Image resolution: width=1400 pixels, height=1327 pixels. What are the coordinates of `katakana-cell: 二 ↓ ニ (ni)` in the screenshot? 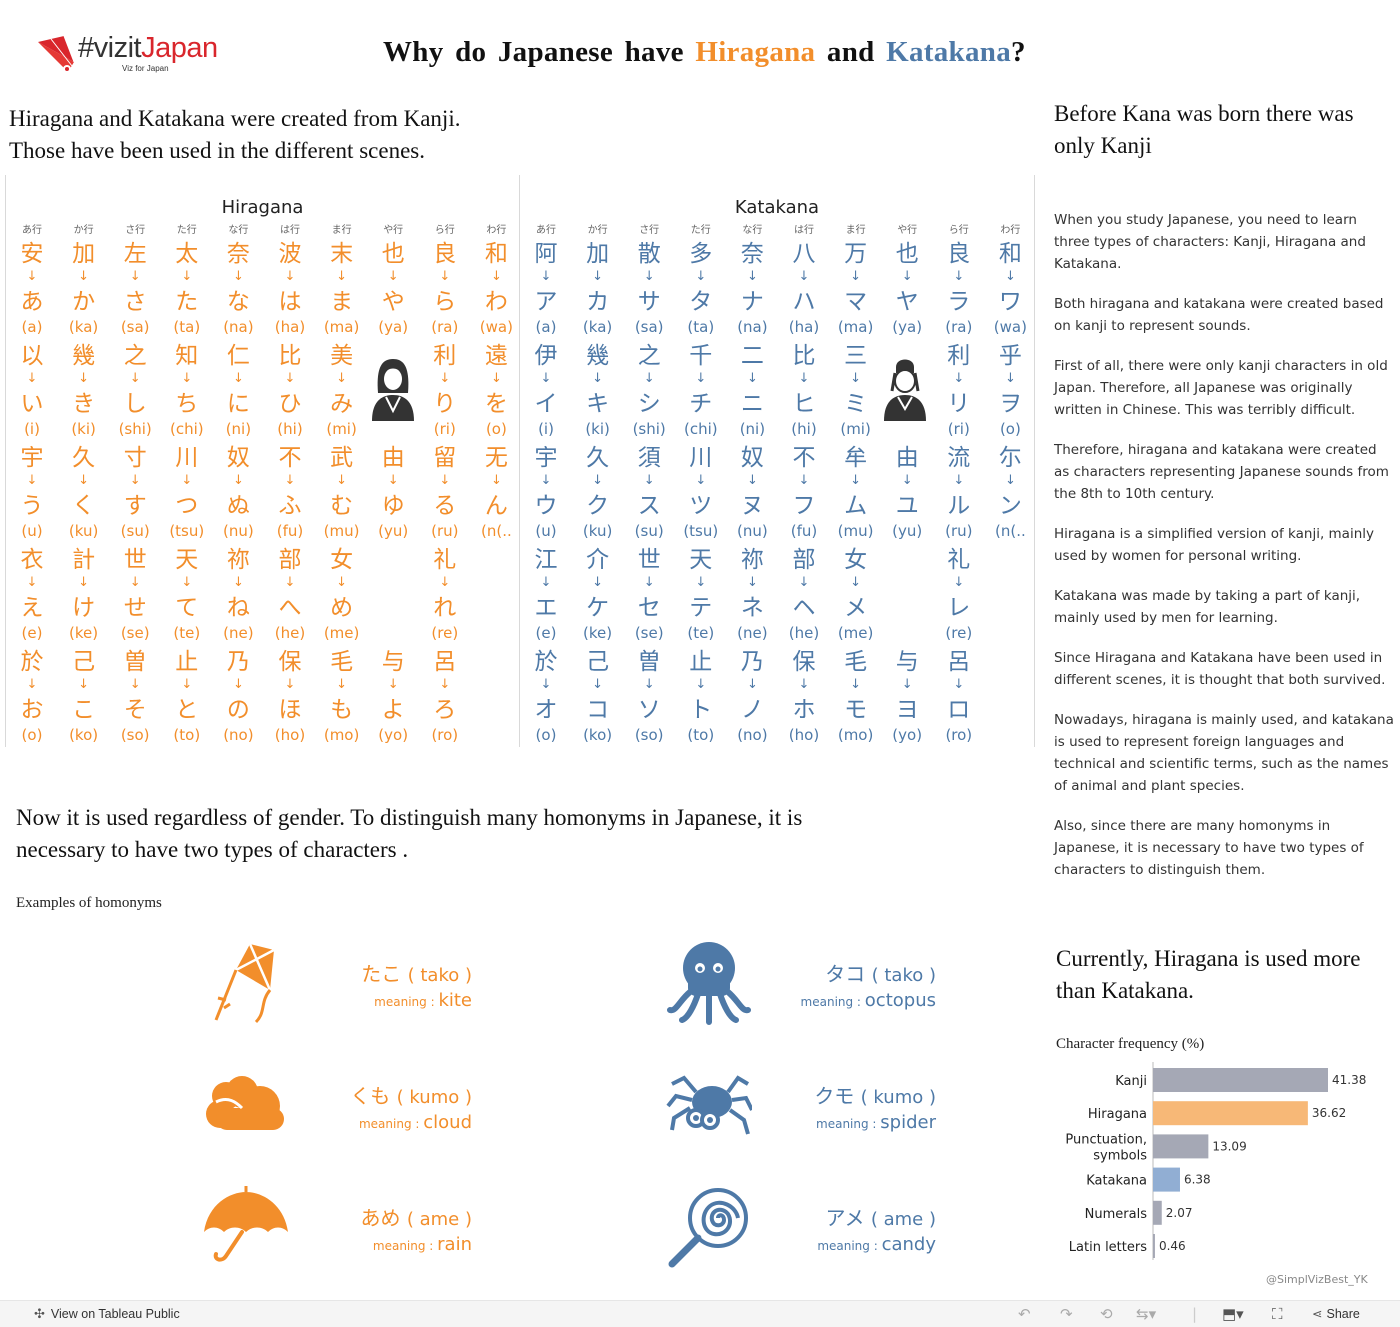 It's located at (752, 392).